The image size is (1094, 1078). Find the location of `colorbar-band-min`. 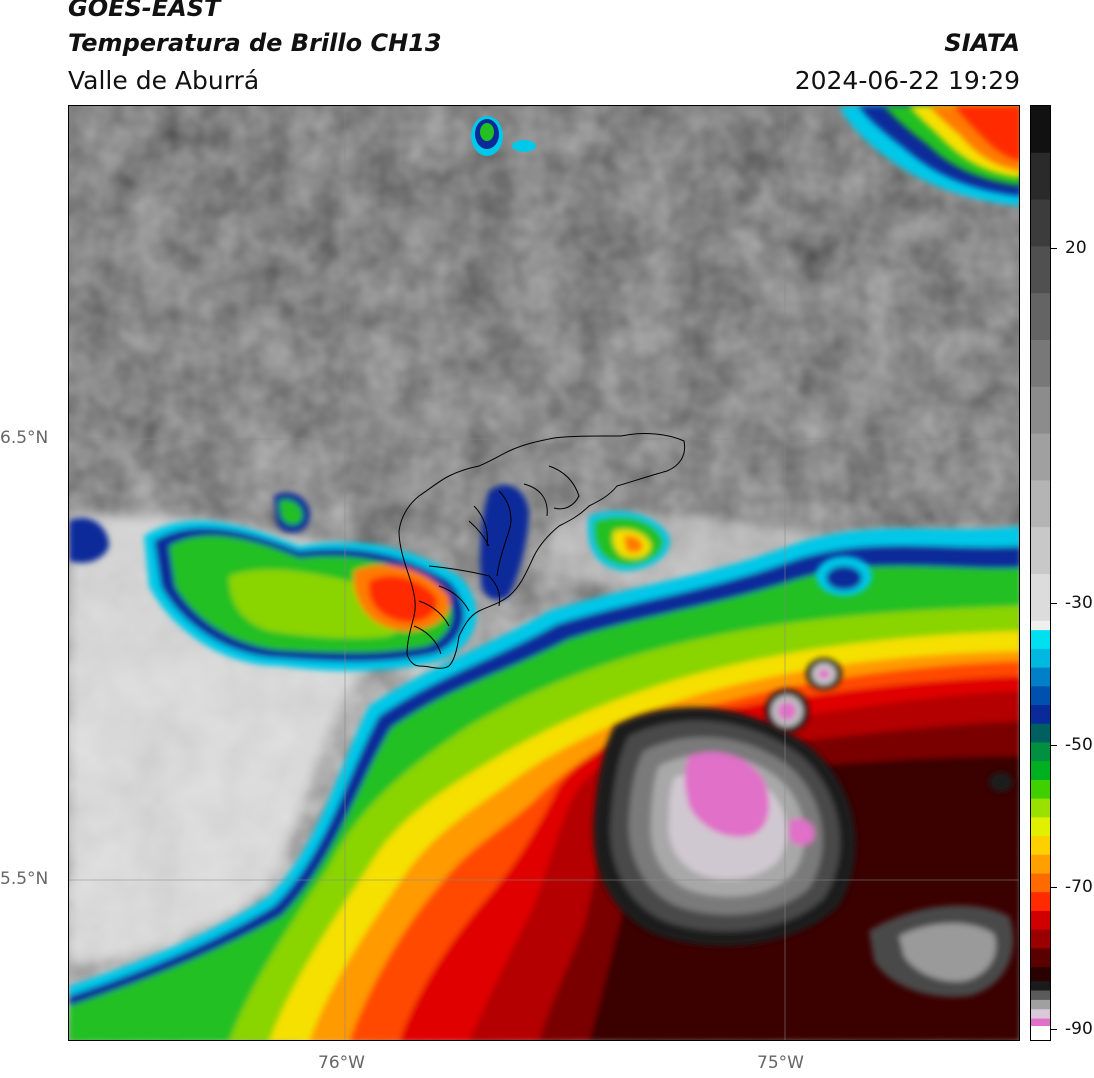

colorbar-band-min is located at coordinates (1040, 1033).